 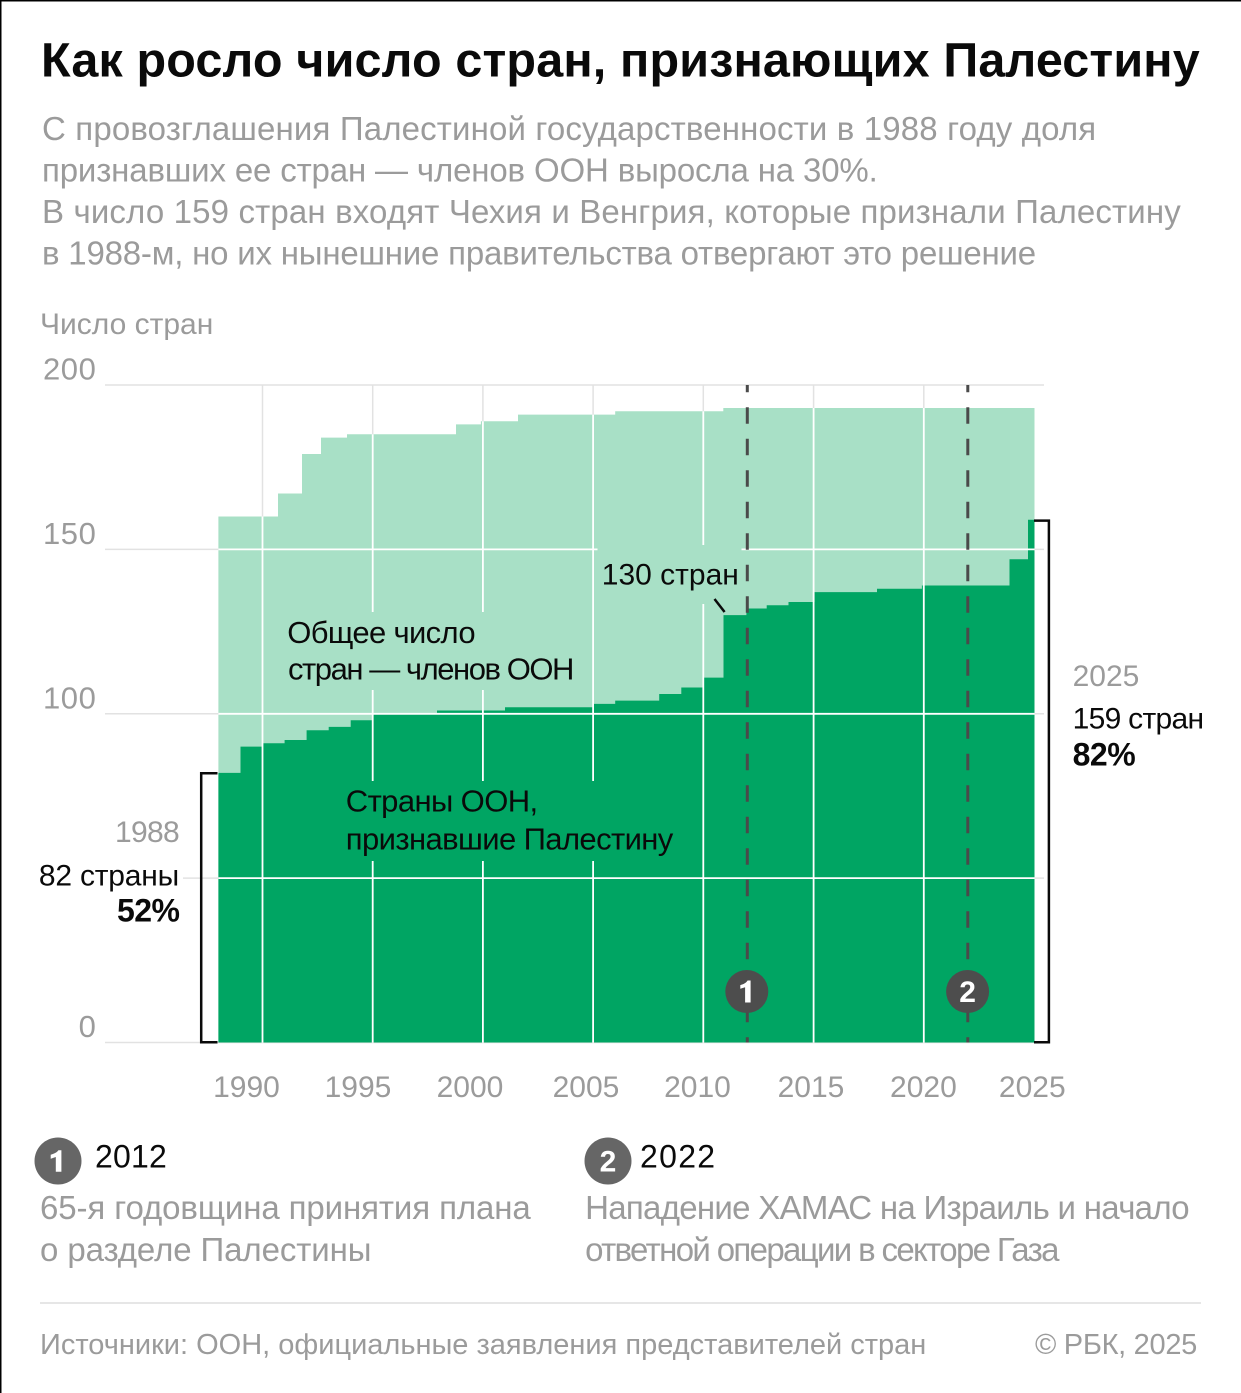 I want to click on svg-text: о разделе Палестины, so click(x=205, y=1249).